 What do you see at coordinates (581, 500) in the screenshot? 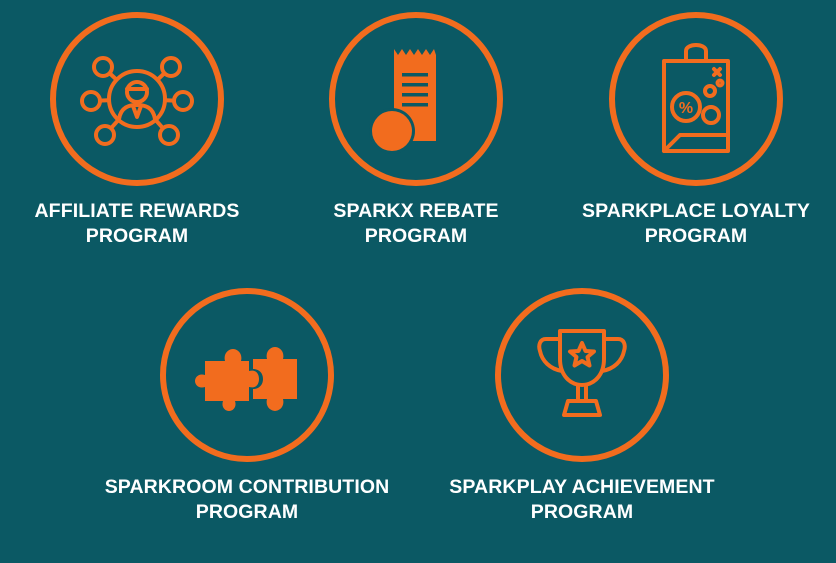
I see `program-label: SPARKPLAY ACHIEVEMENT PROGRAM` at bounding box center [581, 500].